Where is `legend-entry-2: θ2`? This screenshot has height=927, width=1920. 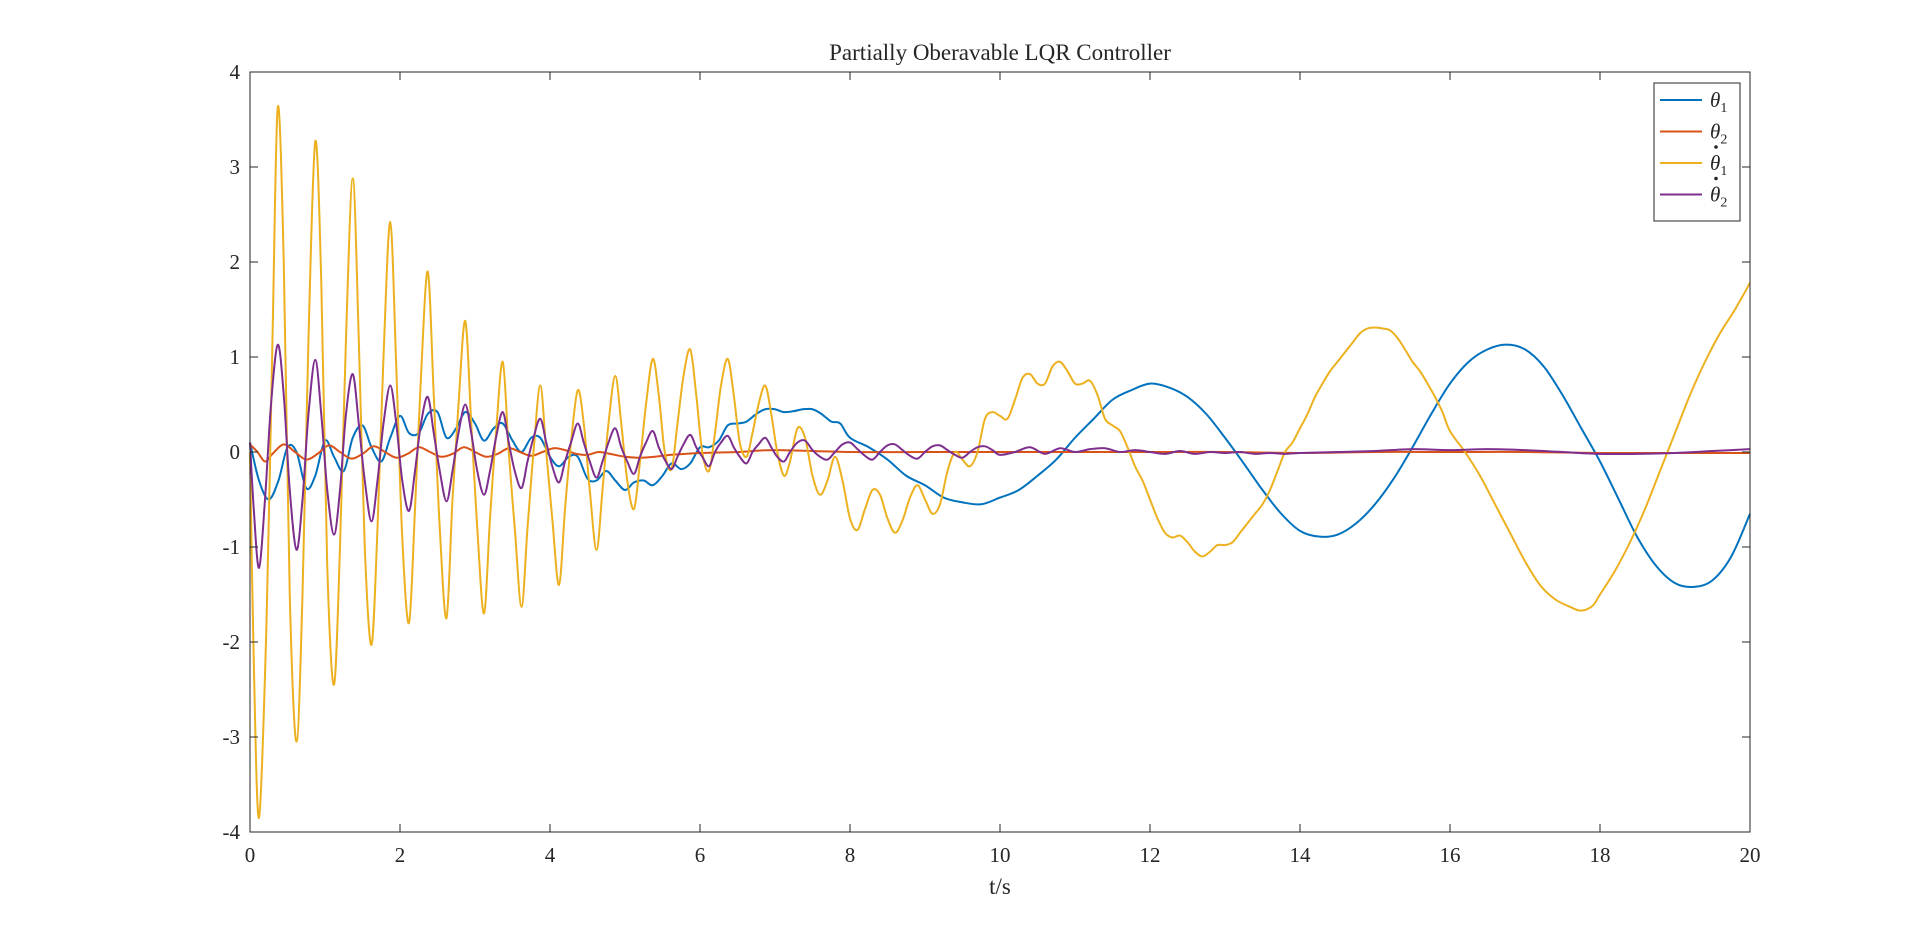 legend-entry-2: θ2 is located at coordinates (1718, 134).